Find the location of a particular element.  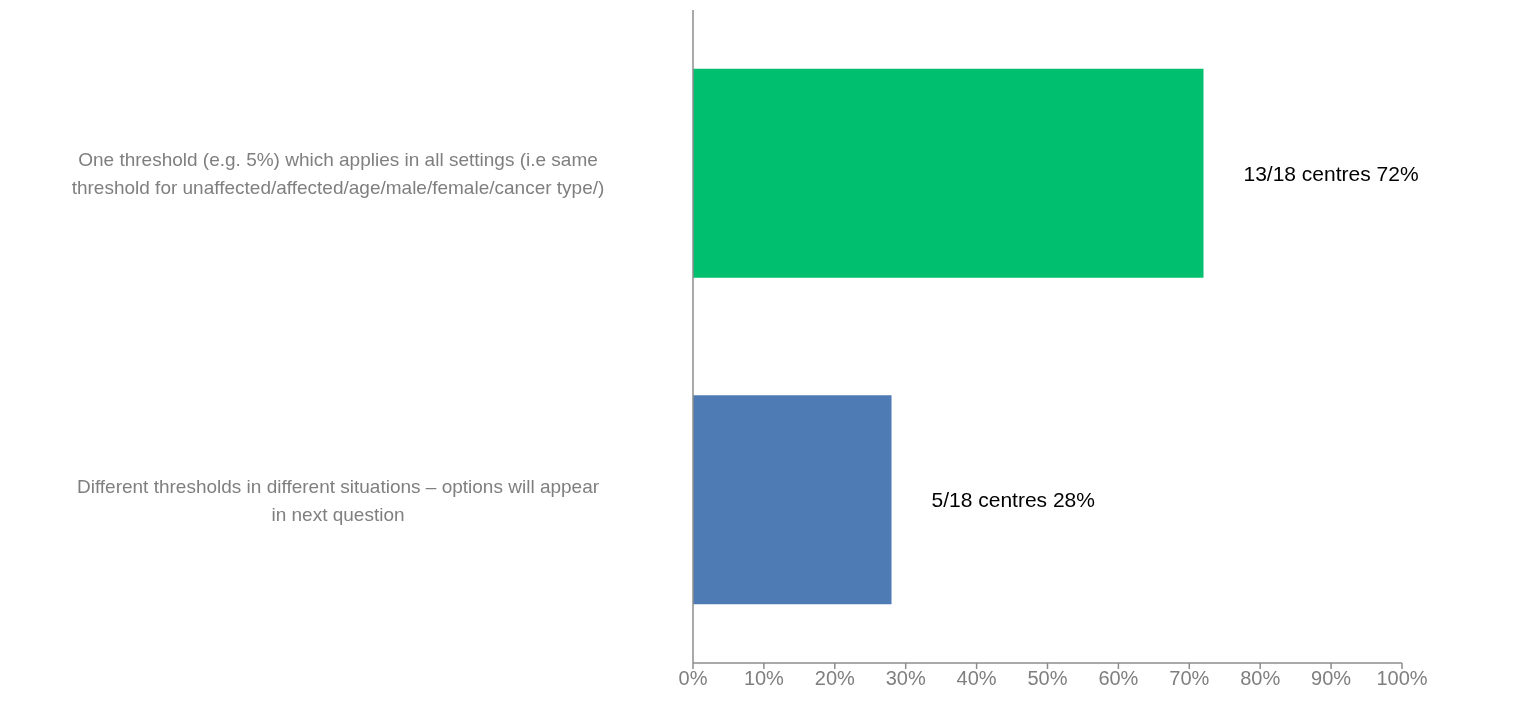

x-tick-label: 80% is located at coordinates (1260, 678).